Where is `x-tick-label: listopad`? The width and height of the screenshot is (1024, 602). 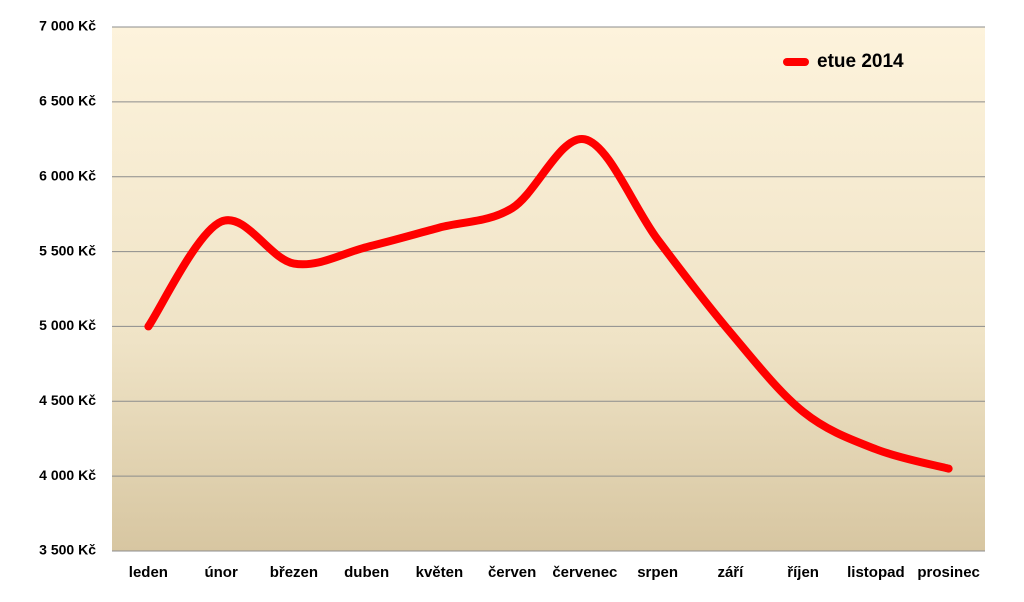 x-tick-label: listopad is located at coordinates (876, 572).